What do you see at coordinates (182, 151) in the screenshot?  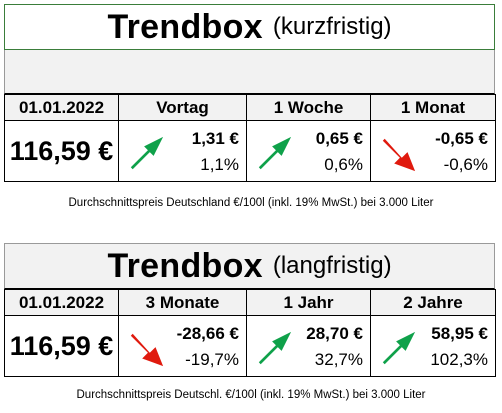 I see `trend-cell: 1,31 € 1,1%` at bounding box center [182, 151].